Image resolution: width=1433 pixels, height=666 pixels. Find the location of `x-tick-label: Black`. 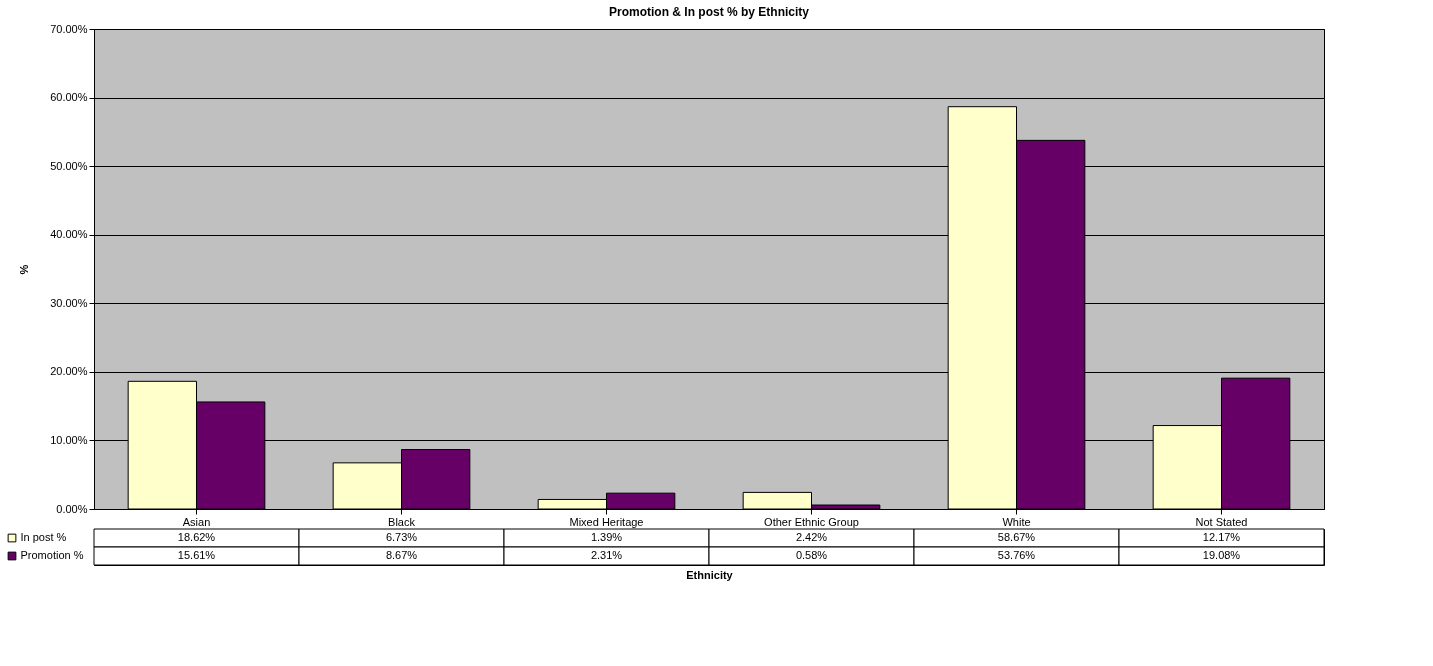

x-tick-label: Black is located at coordinates (402, 521).